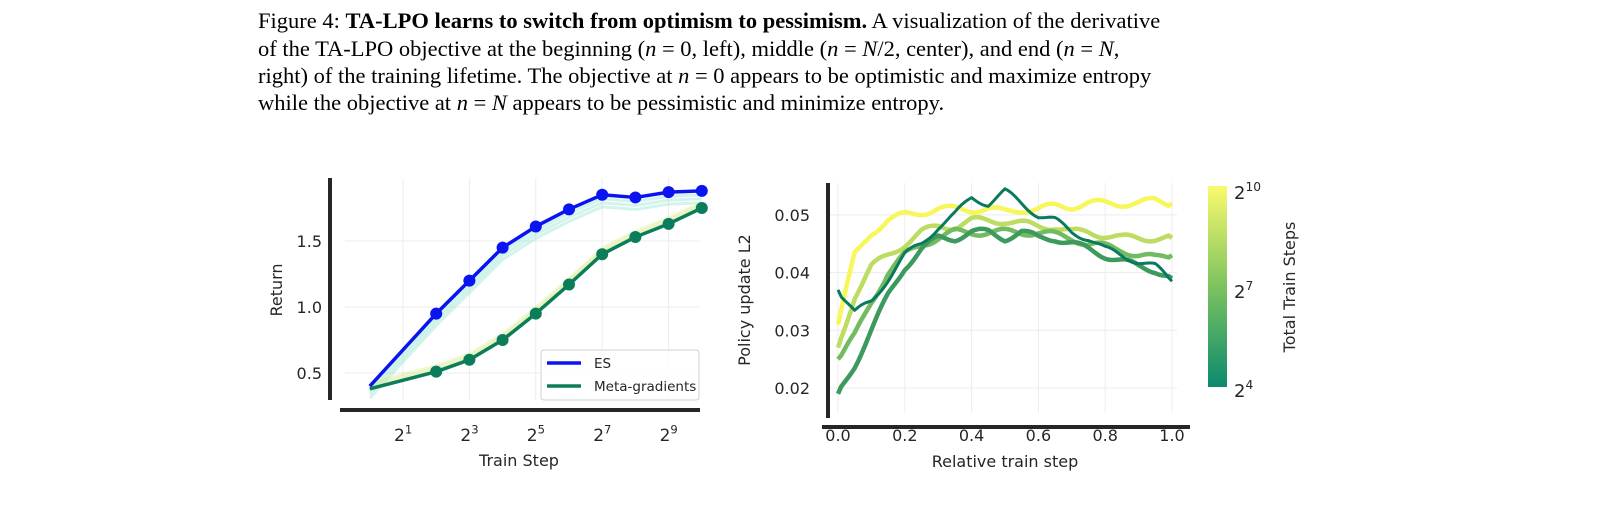 The width and height of the screenshot is (1618, 528). Describe the element at coordinates (357, 102) in the screenshot. I see `caption-text: while the objective at` at that location.